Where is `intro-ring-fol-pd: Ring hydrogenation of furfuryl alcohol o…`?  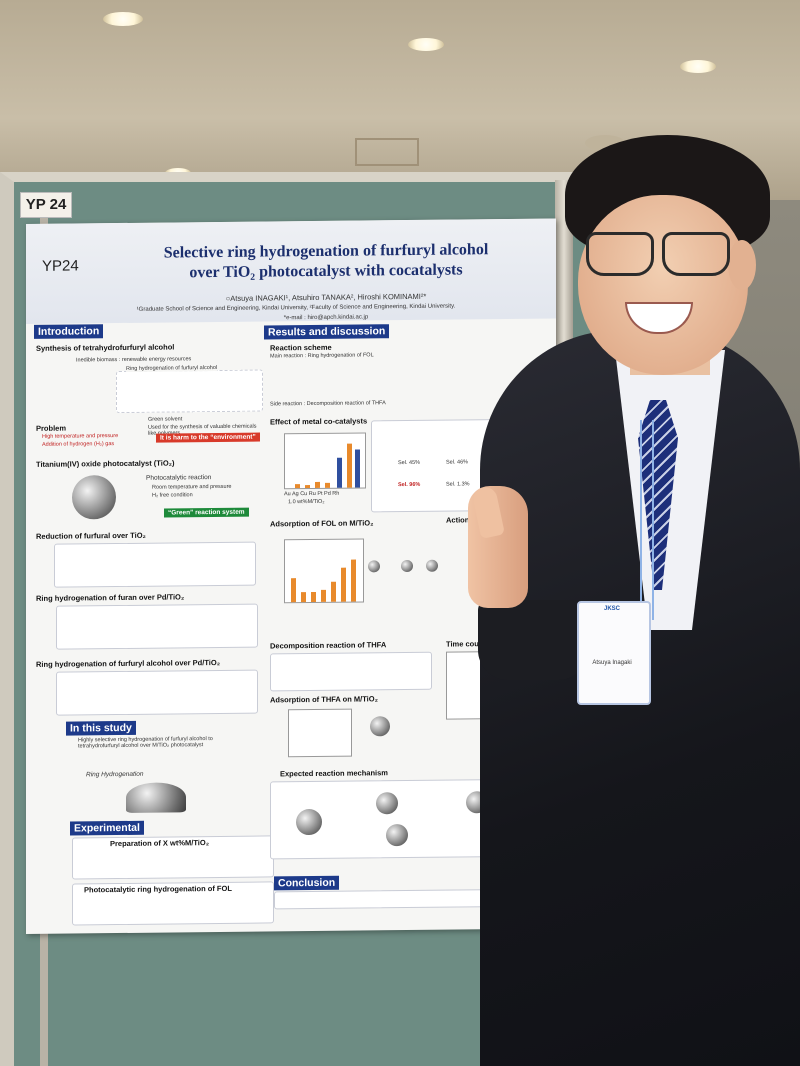
intro-ring-fol-pd: Ring hydrogenation of furfuryl alcohol o… is located at coordinates (128, 663).